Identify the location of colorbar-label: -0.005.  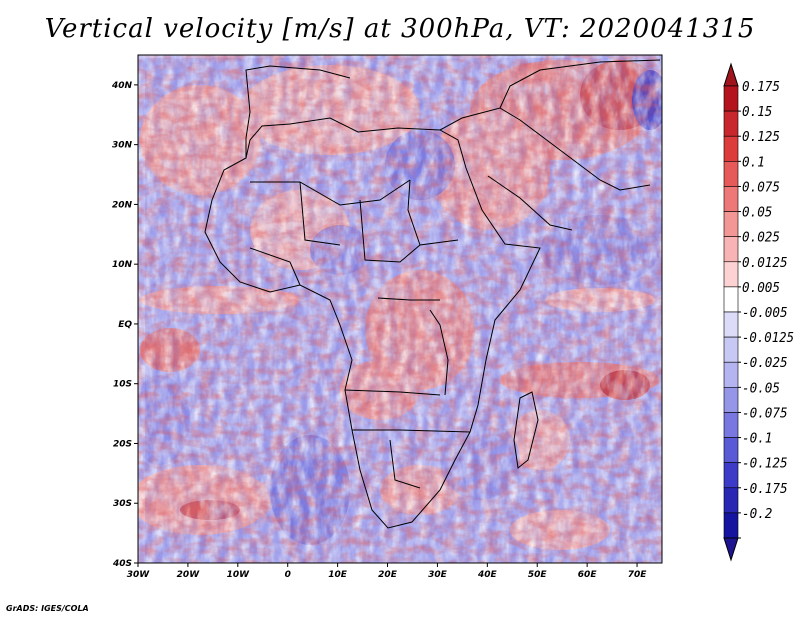
(765, 313).